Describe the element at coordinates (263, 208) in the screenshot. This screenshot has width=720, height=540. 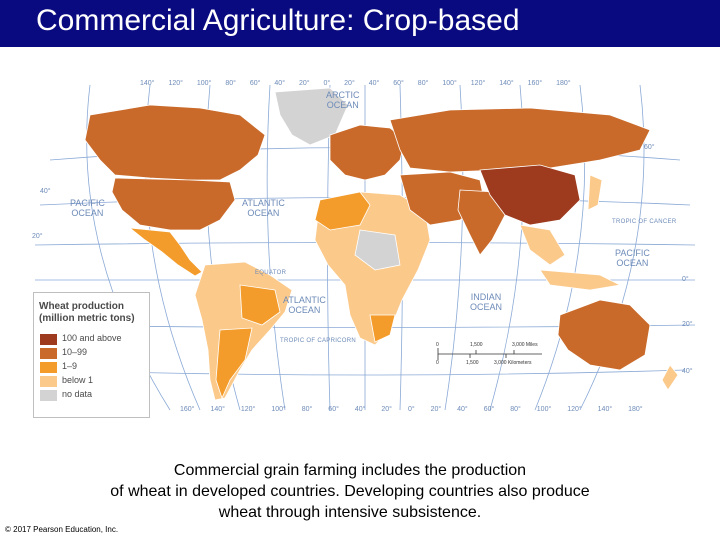
I see `atlantic-ocean-north-label: ATLANTIC OCEAN` at that location.